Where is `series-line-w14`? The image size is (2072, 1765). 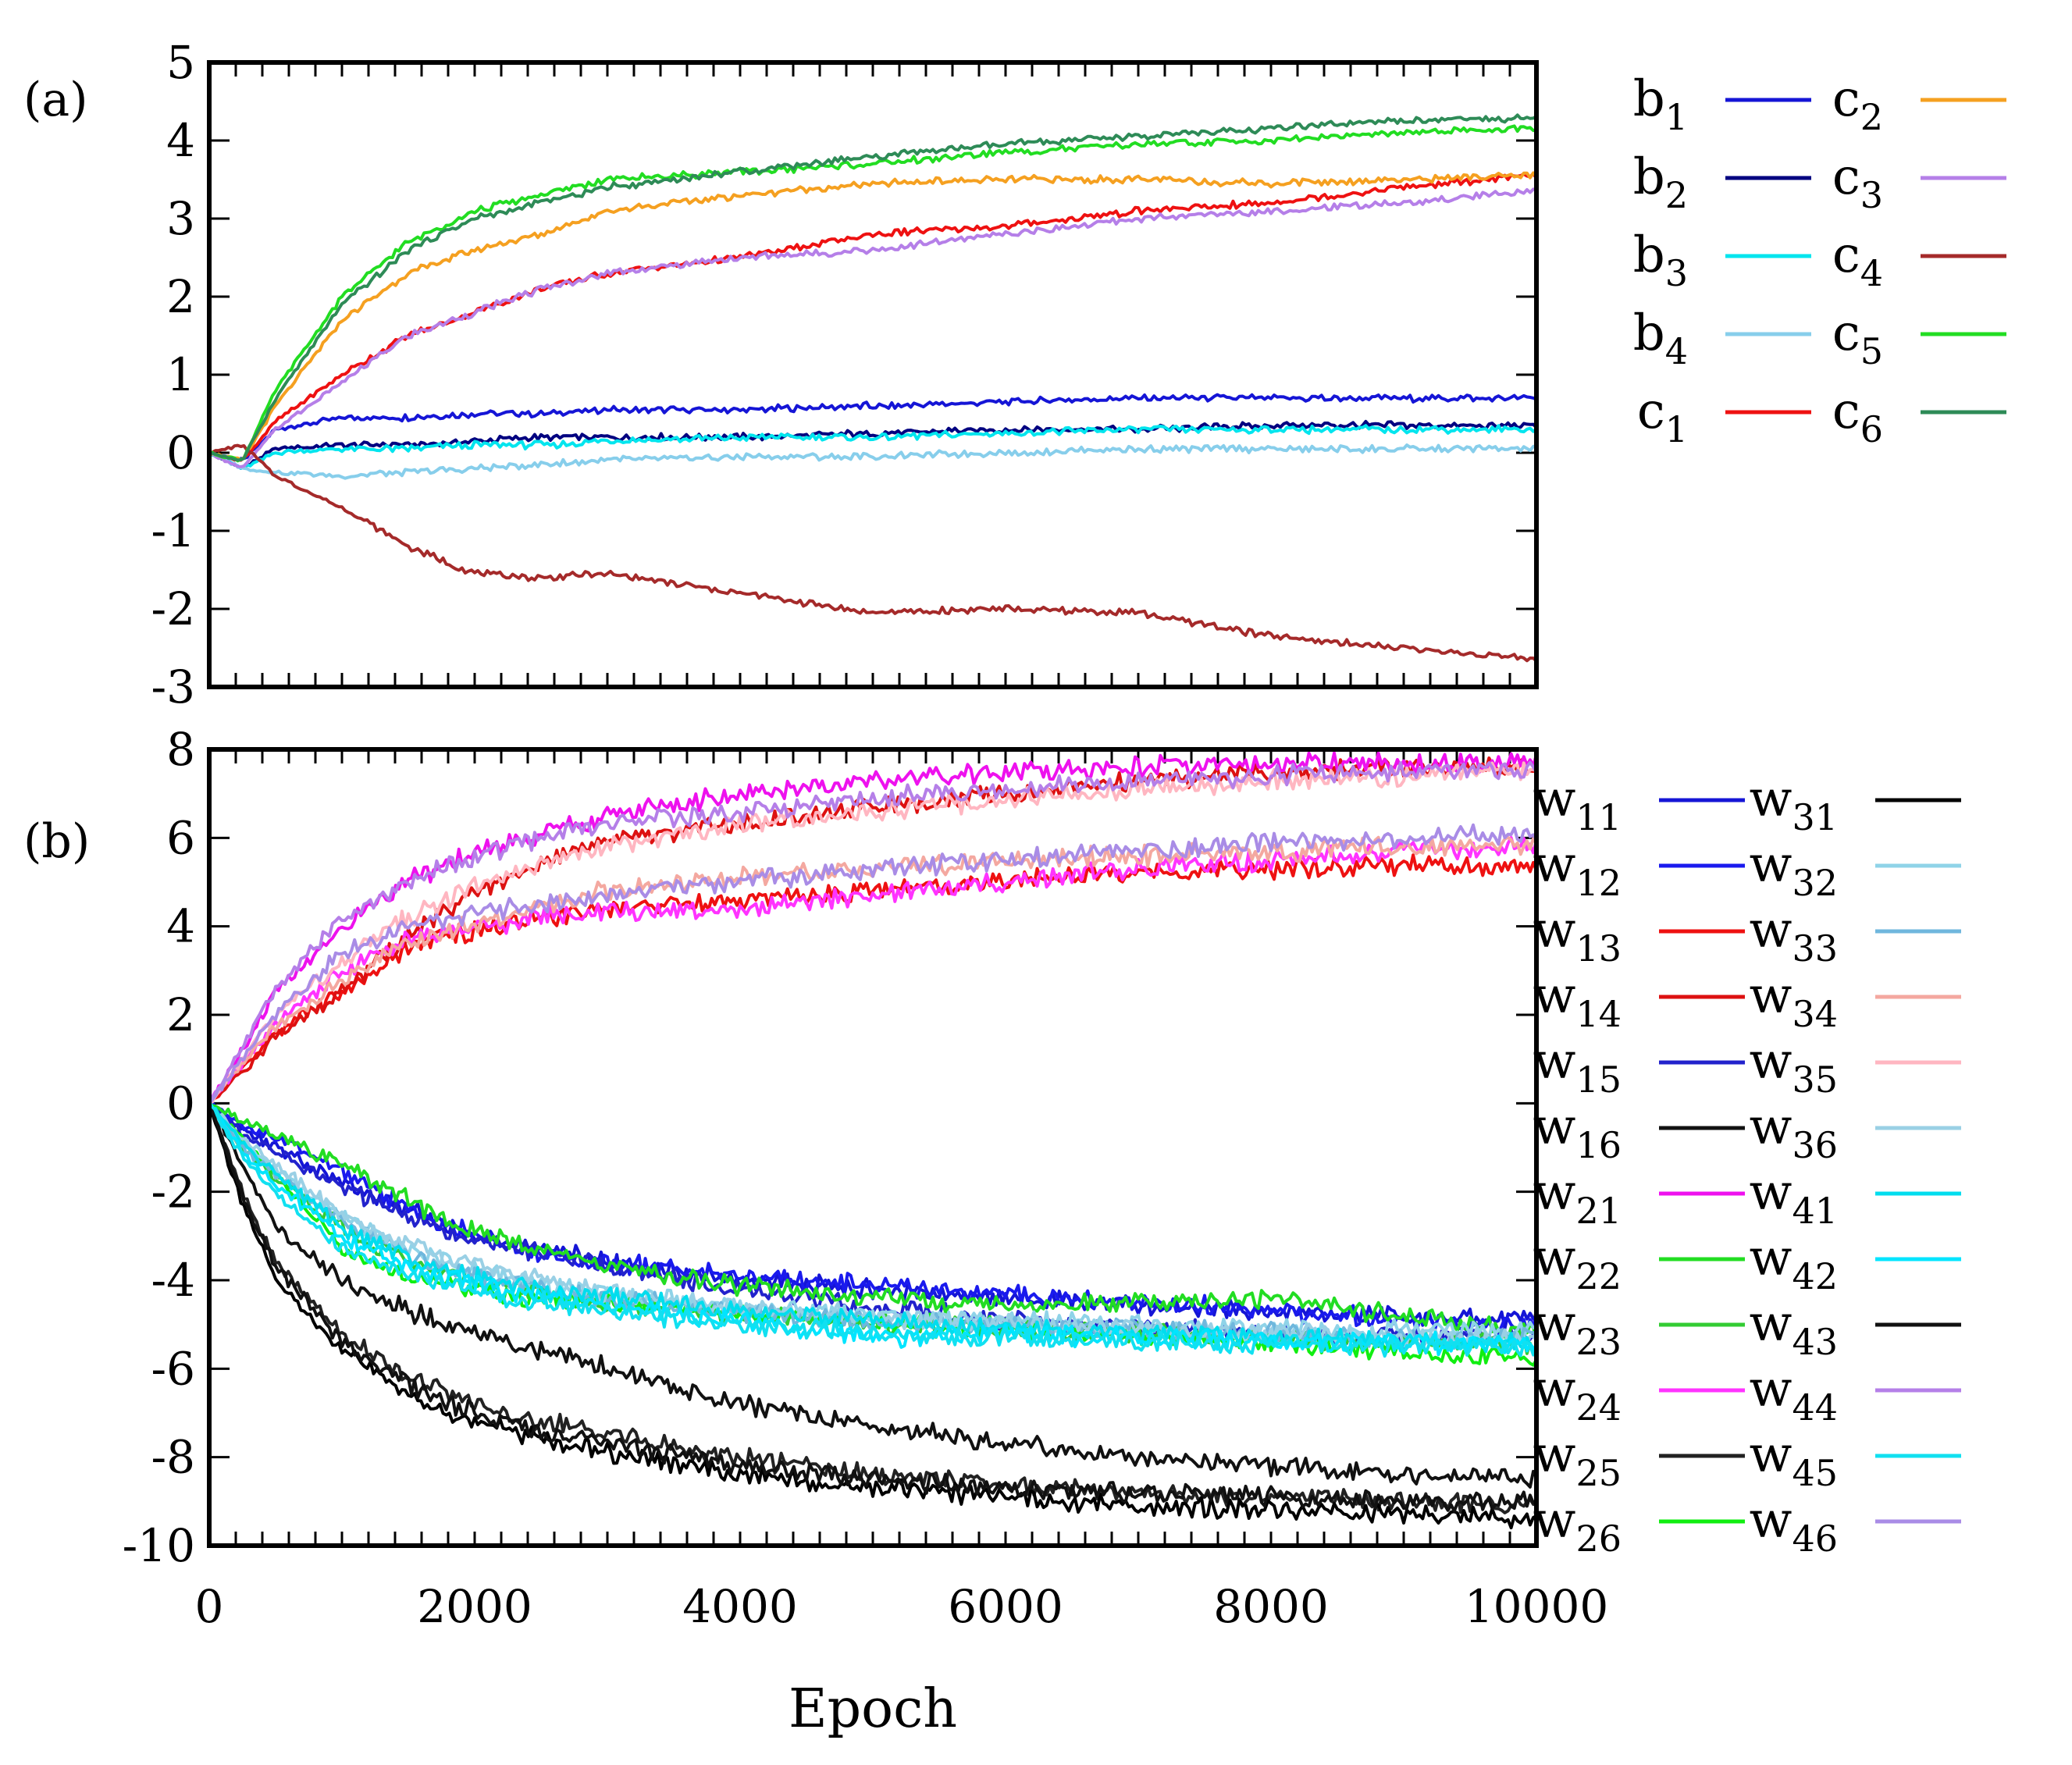 series-line-w14 is located at coordinates (873, 929).